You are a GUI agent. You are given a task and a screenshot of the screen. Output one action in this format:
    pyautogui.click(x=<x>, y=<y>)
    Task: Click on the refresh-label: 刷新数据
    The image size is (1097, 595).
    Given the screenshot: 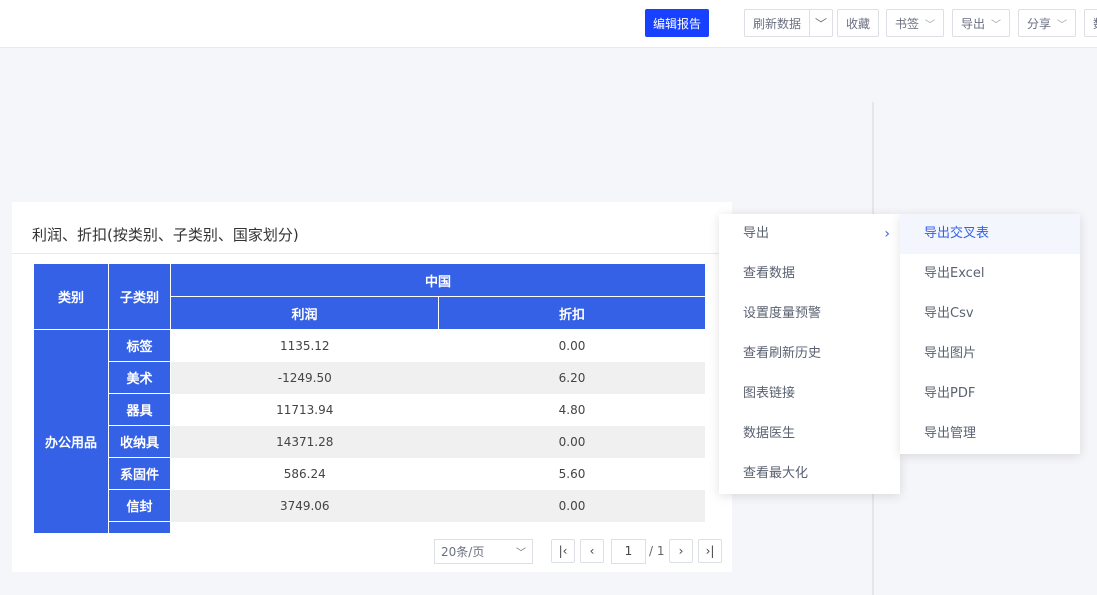 What is the action you would take?
    pyautogui.click(x=777, y=23)
    